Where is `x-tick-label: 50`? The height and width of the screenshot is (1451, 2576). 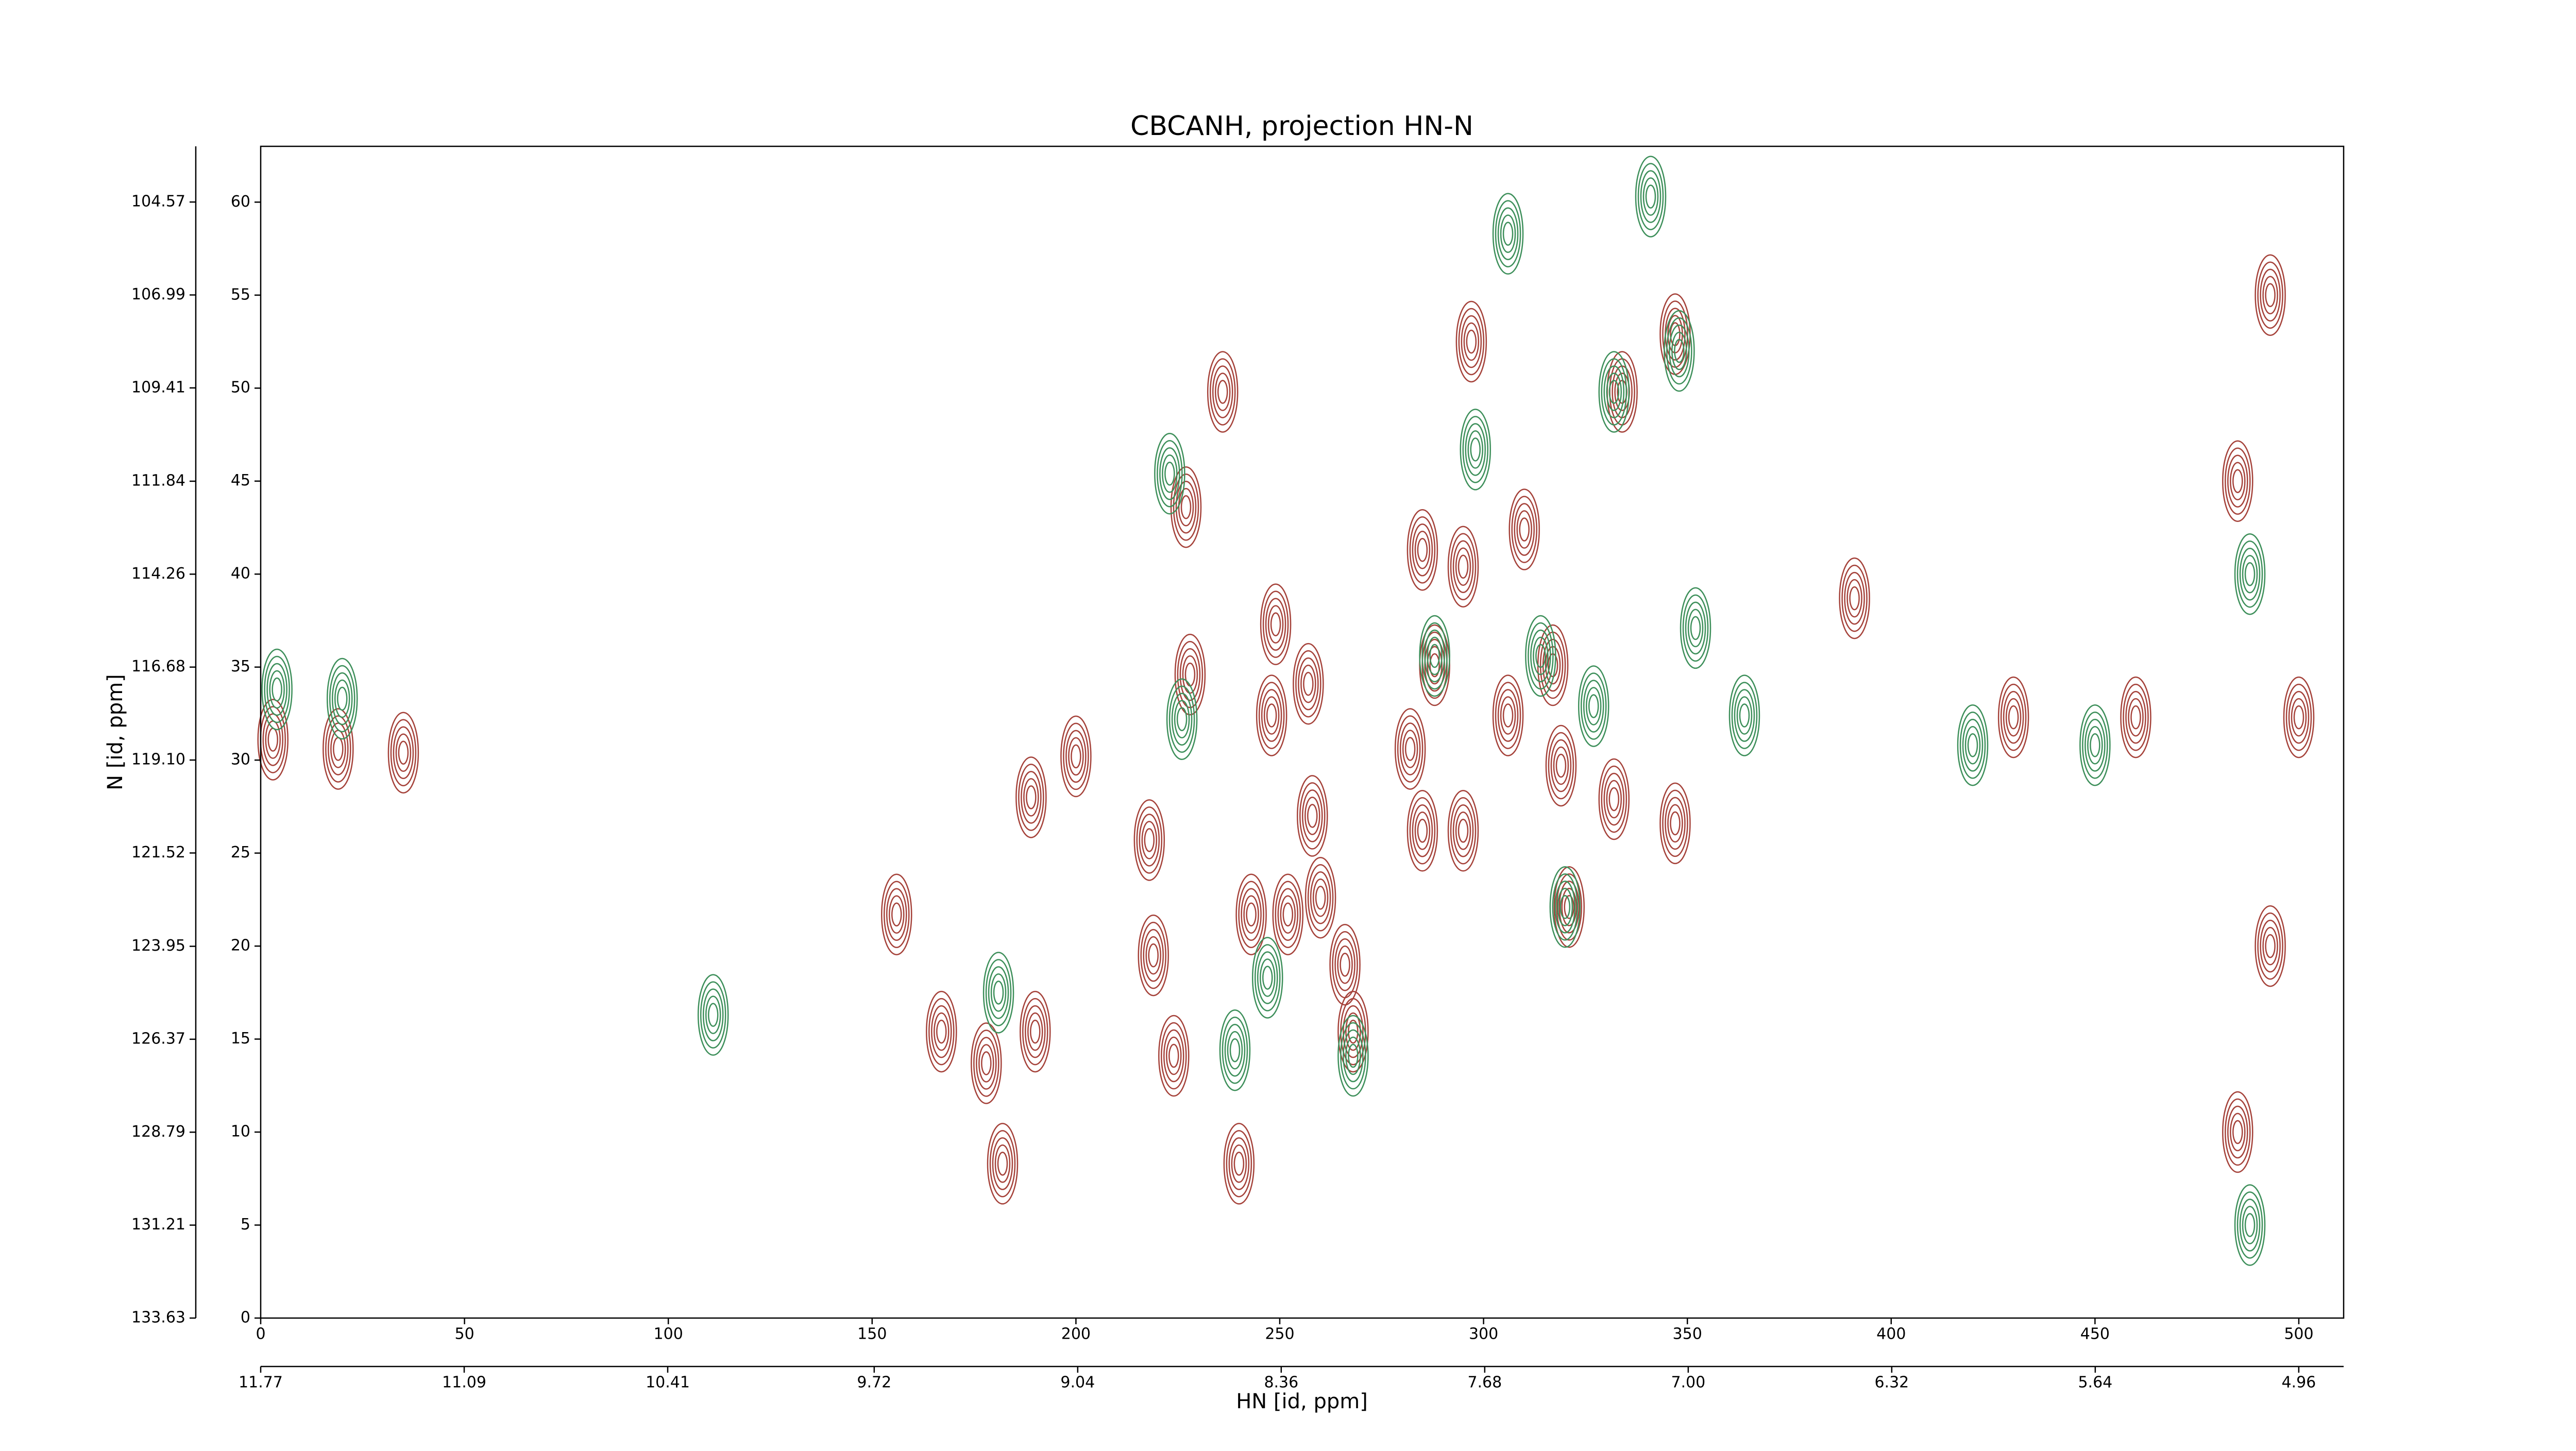
x-tick-label: 50 is located at coordinates (464, 1334).